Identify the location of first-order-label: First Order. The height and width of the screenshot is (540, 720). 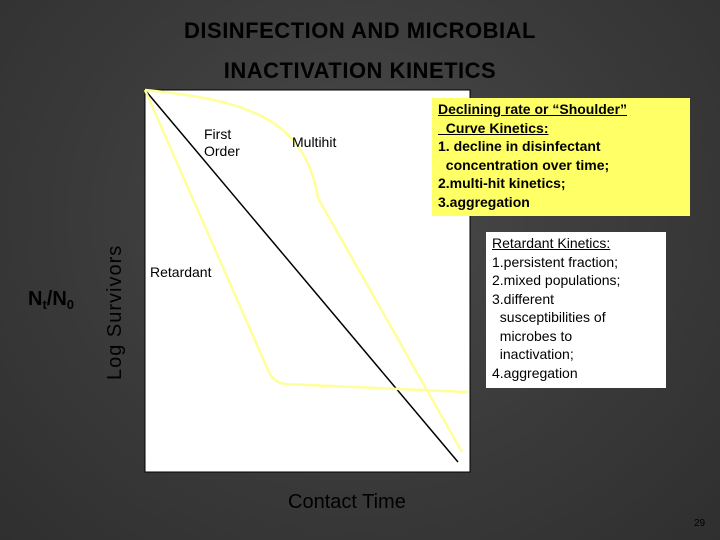
(222, 143).